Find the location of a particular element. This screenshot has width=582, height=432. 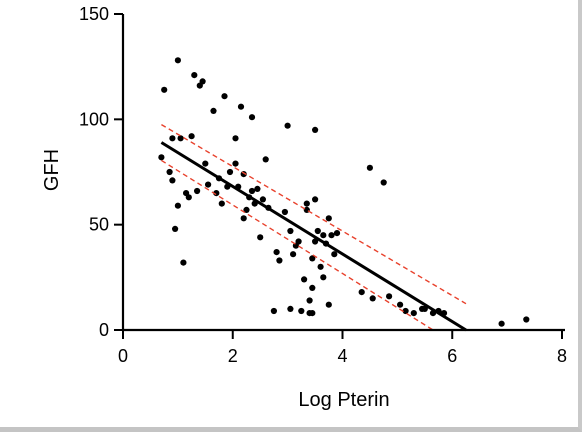

x-tick-label: 2 is located at coordinates (233, 356).